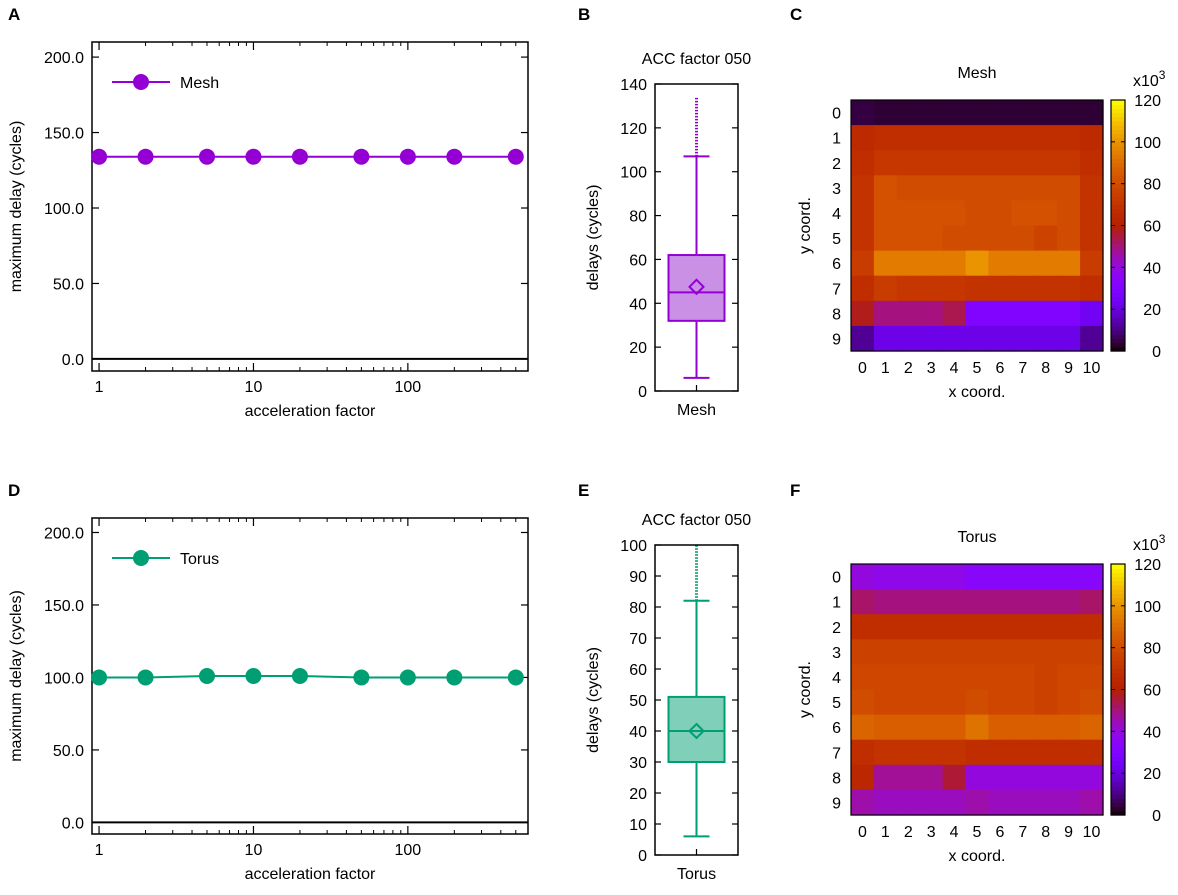  Describe the element at coordinates (638, 608) in the screenshot. I see `y-tick-label: 80` at that location.